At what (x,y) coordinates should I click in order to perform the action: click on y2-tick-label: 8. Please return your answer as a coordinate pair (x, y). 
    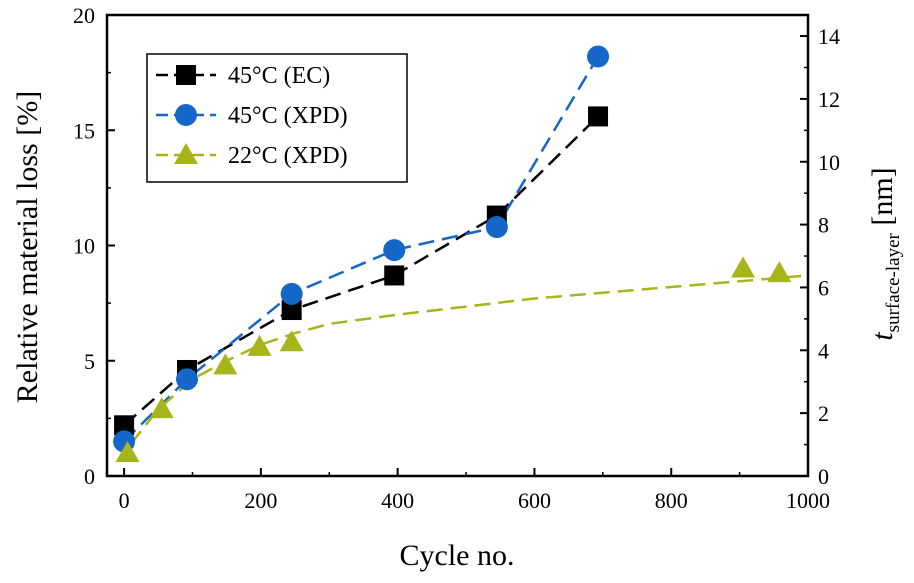
    Looking at the image, I should click on (823, 225).